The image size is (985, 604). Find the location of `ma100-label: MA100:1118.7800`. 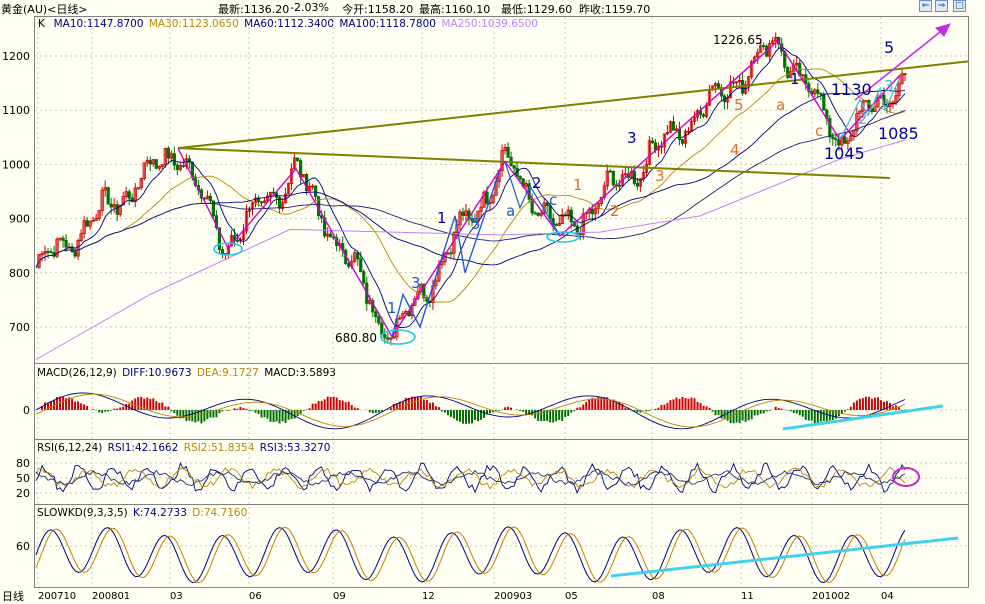

ma100-label: MA100:1118.7800 is located at coordinates (387, 24).